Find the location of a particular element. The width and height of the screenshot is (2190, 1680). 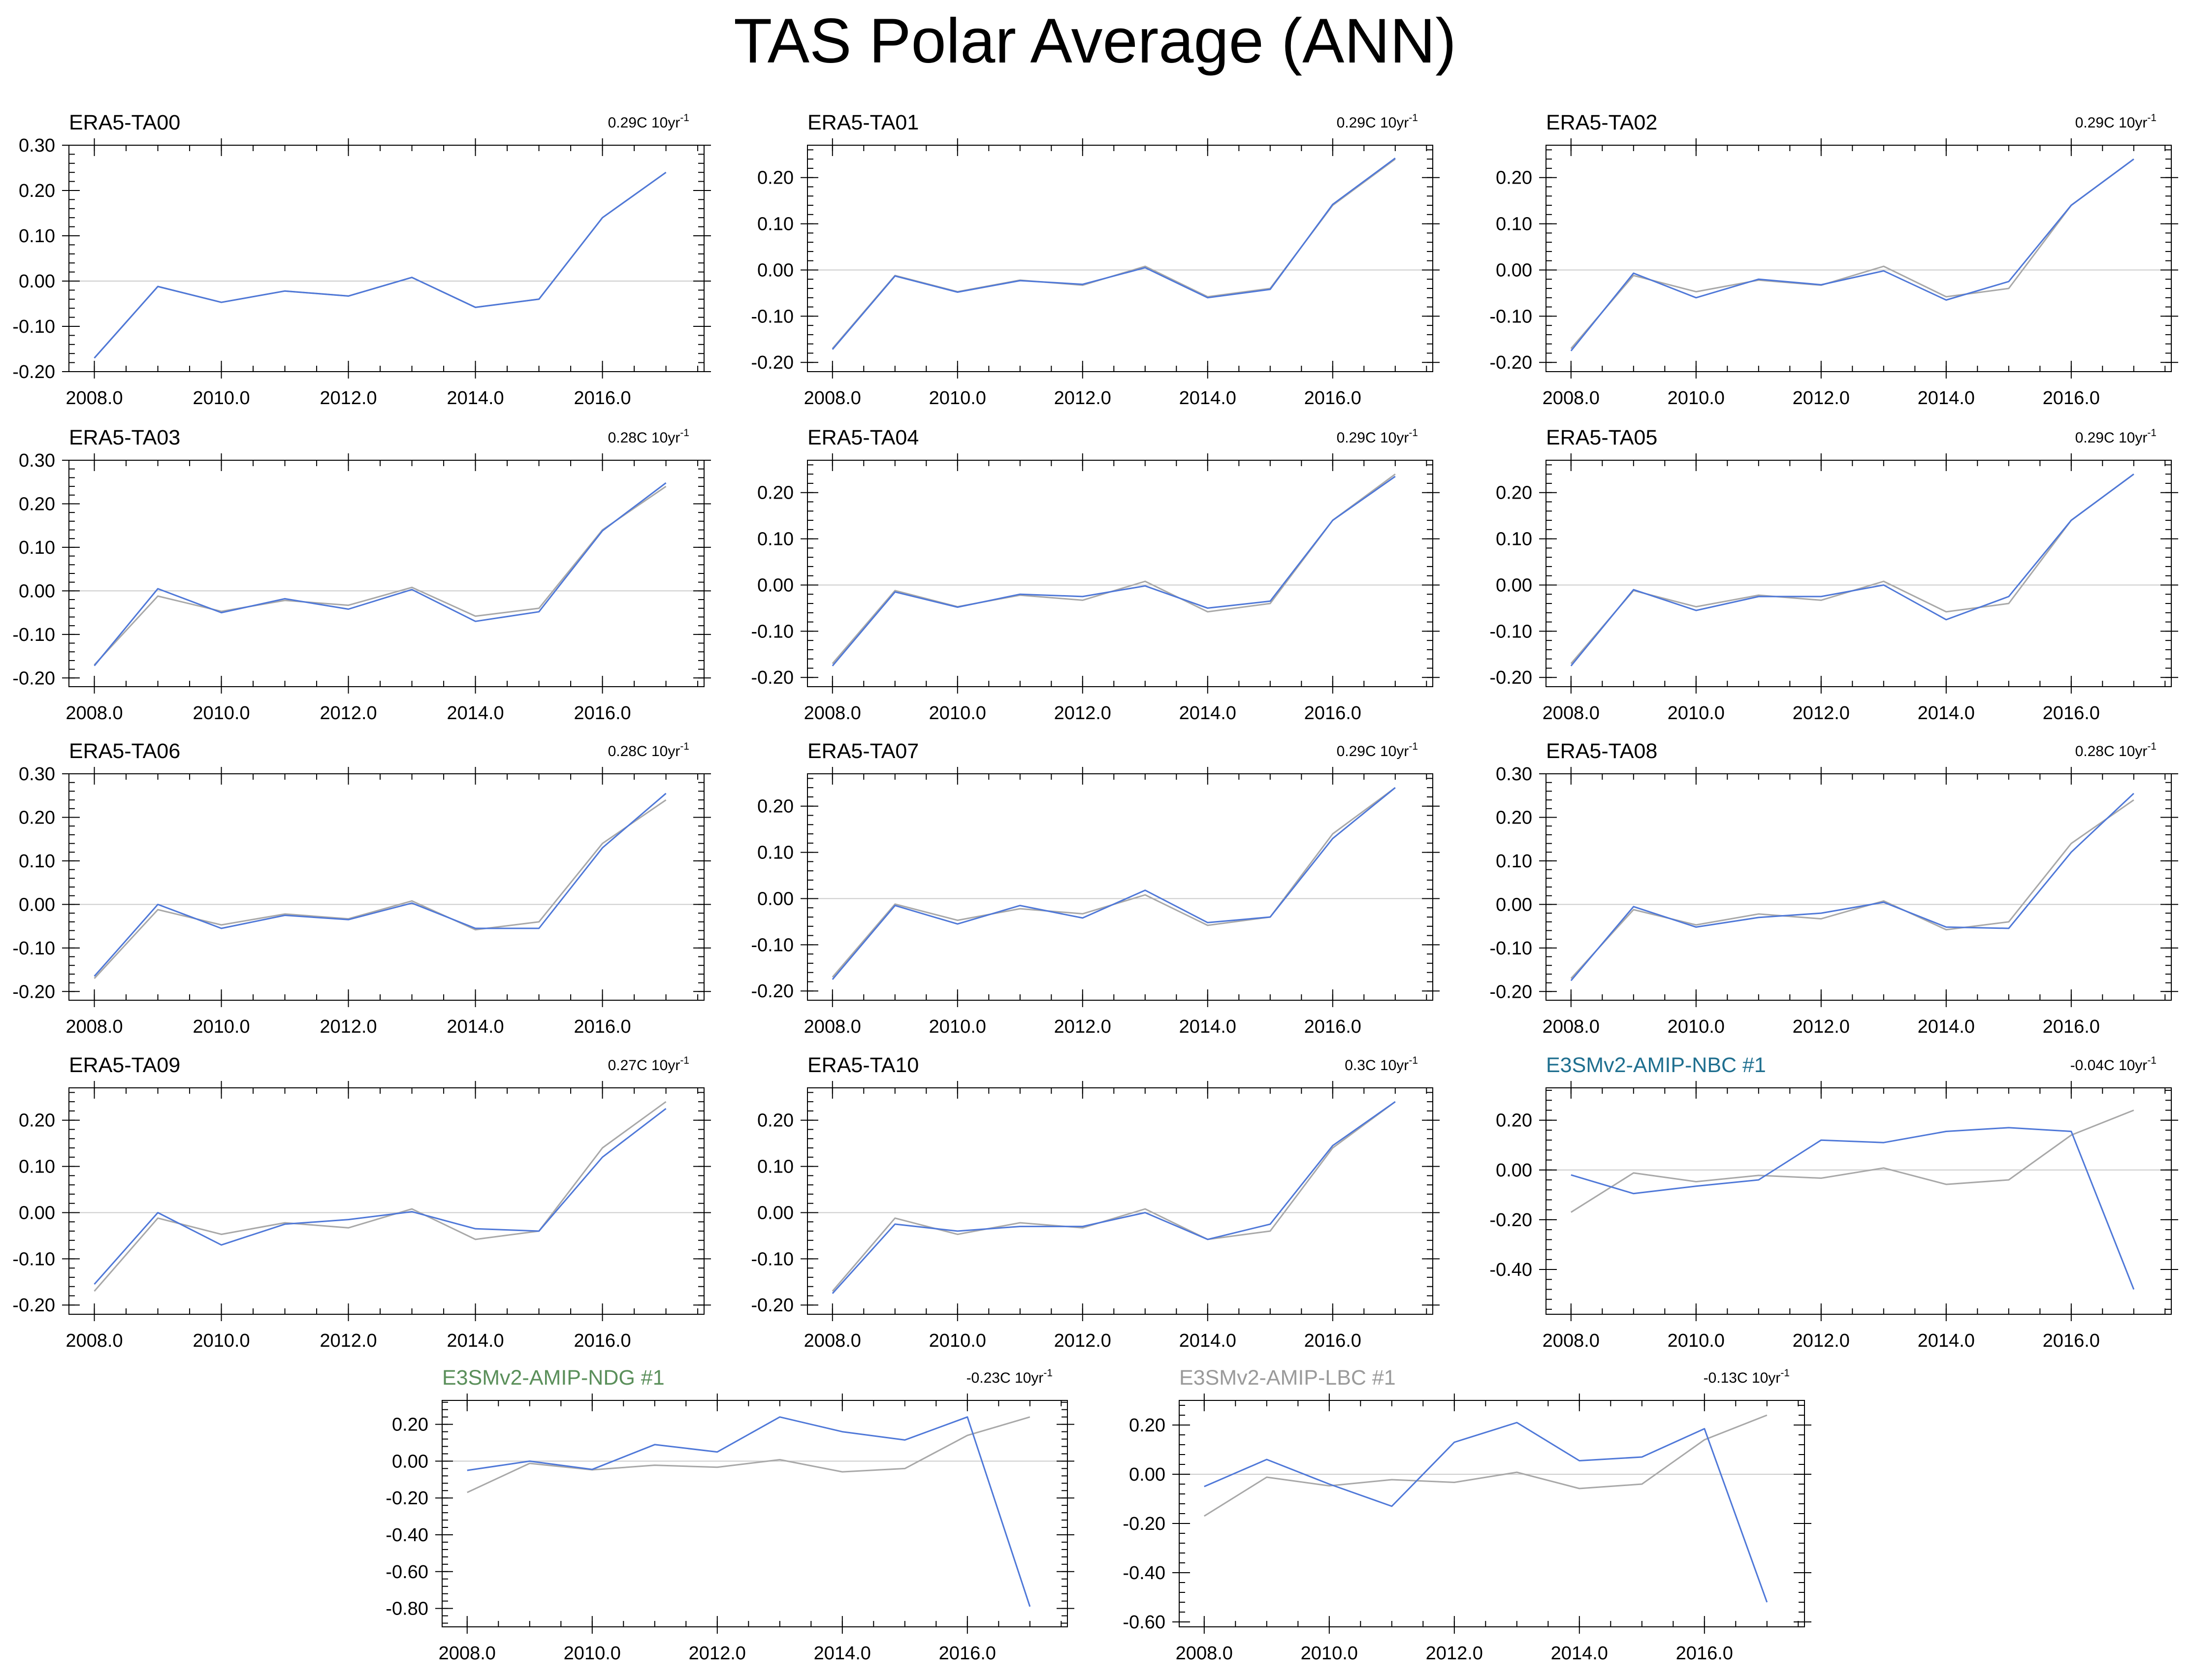

figure-title: TAS Polar Average (ANN) is located at coordinates (1095, 41).